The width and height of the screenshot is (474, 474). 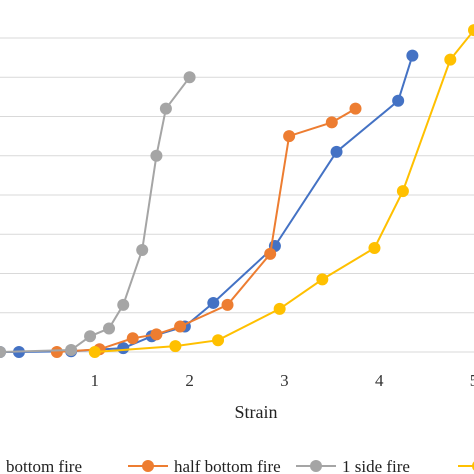 I want to click on legend-item: half bottom fire, so click(x=204, y=465).